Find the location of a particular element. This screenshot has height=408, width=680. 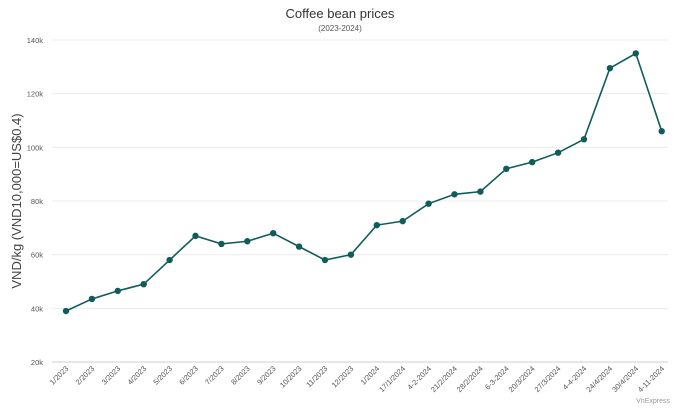

x-tick-label: 11/2023 is located at coordinates (316, 376).